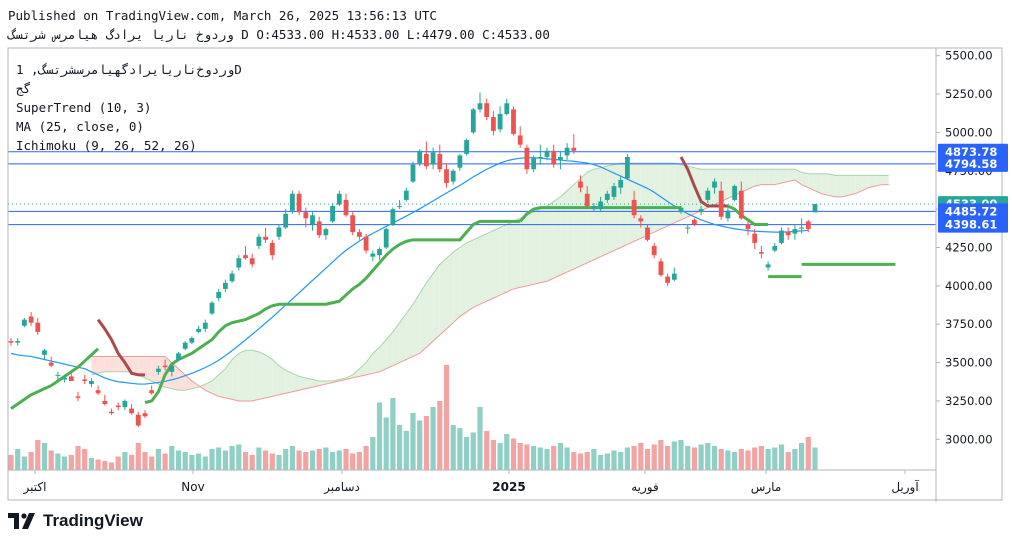 Image resolution: width=1012 pixels, height=541 pixels. I want to click on tradingview-brand: TradingView, so click(75, 521).